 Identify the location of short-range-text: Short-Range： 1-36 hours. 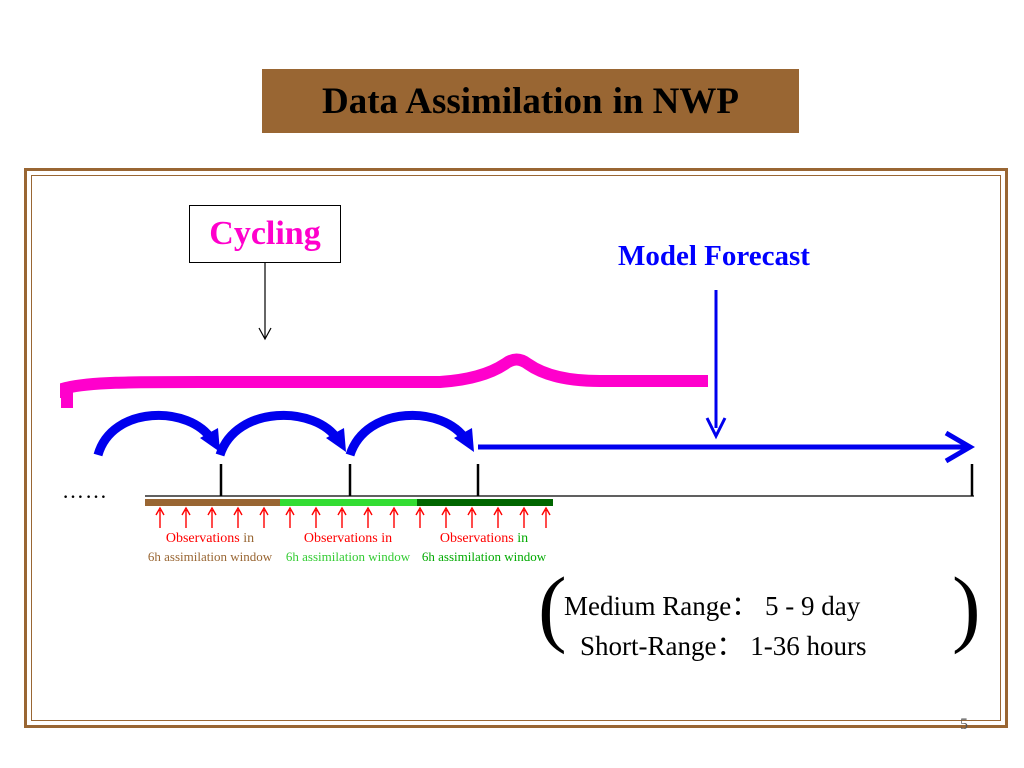
(723, 646).